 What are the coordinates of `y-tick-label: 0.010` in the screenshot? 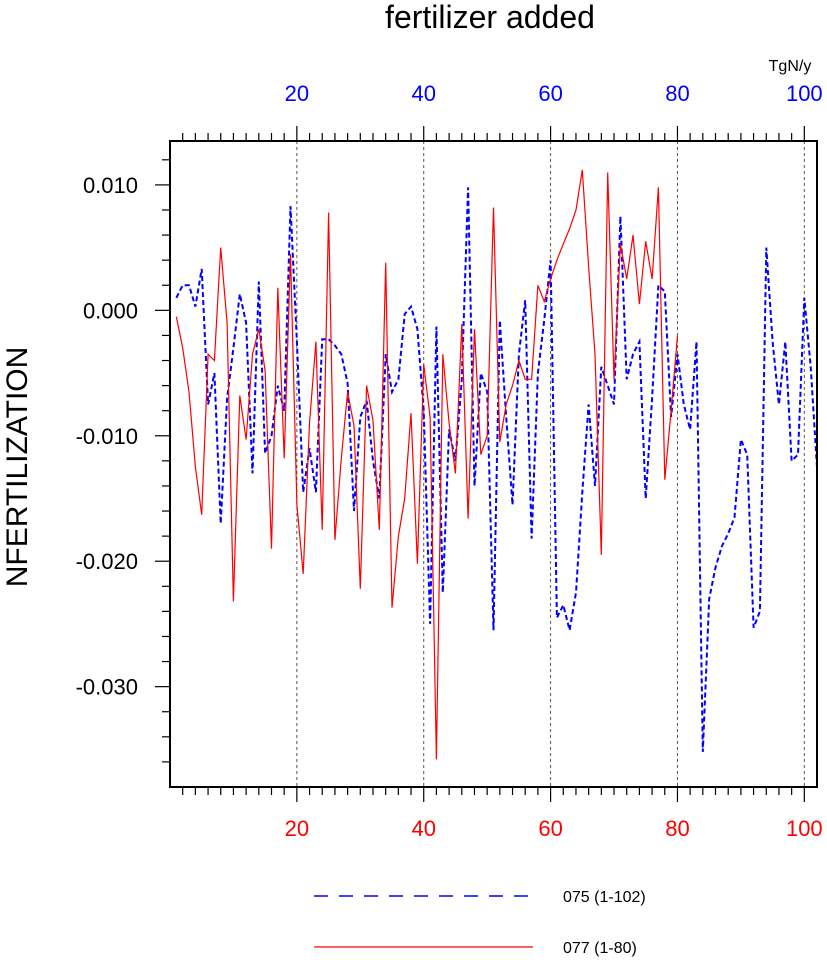 It's located at (110, 185).